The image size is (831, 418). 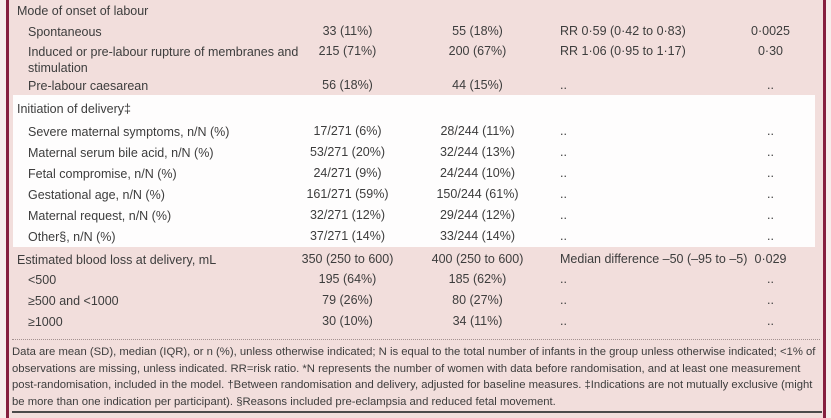 I want to click on table-row-section-header: Initiation of delivery‡, so click(x=416, y=108).